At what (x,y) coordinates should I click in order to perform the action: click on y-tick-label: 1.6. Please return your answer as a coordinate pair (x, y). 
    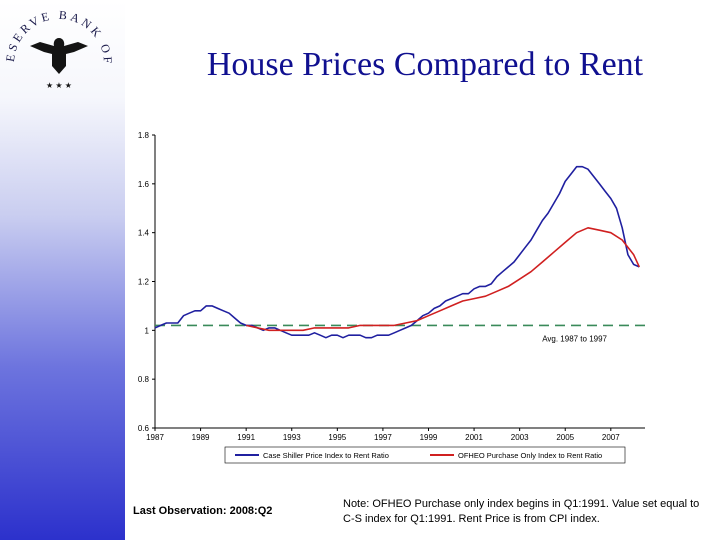
    Looking at the image, I should click on (144, 184).